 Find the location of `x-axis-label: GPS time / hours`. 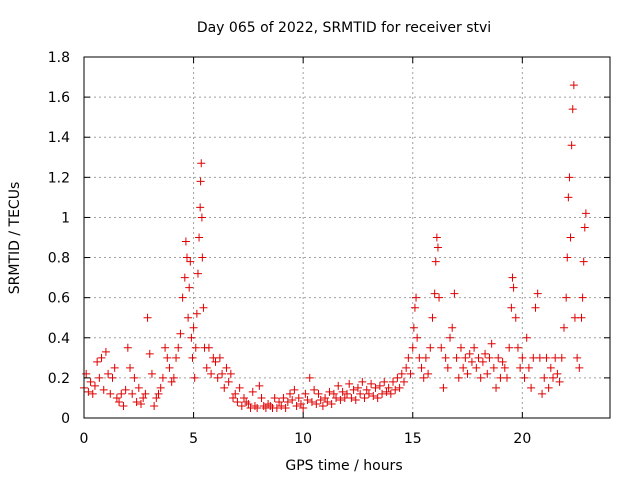

x-axis-label: GPS time / hours is located at coordinates (343, 466).